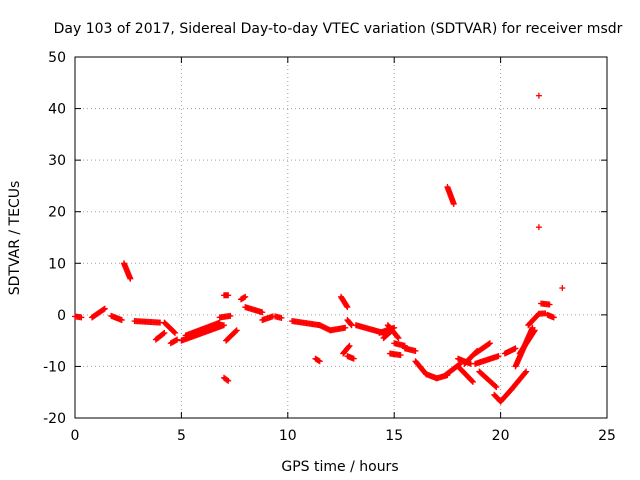  What do you see at coordinates (288, 436) in the screenshot?
I see `x-tick-label: 10` at bounding box center [288, 436].